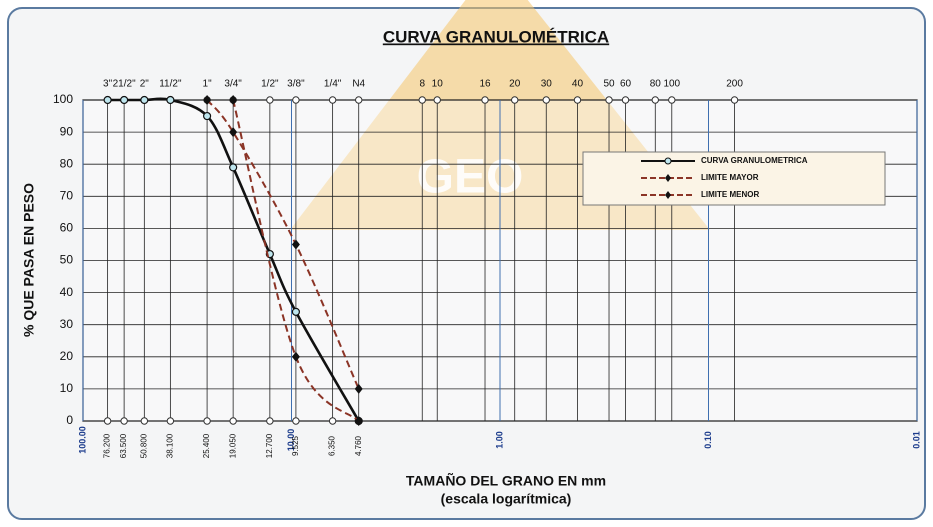  Describe the element at coordinates (67, 131) in the screenshot. I see `y-tick-label: 90` at that location.